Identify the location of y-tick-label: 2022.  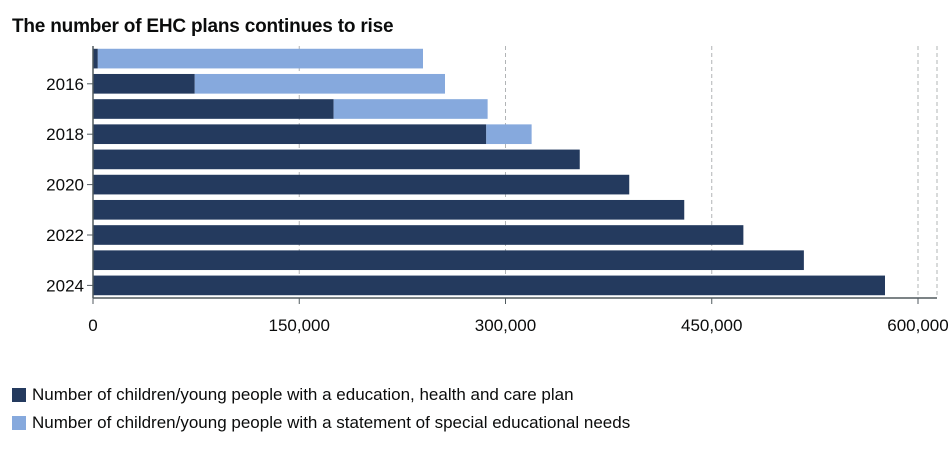
(65, 235).